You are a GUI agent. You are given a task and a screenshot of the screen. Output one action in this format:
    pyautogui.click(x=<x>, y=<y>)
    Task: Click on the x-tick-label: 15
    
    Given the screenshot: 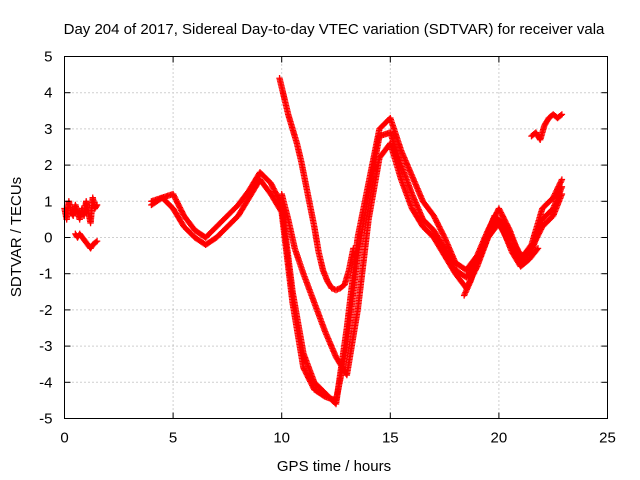 What is the action you would take?
    pyautogui.click(x=390, y=438)
    